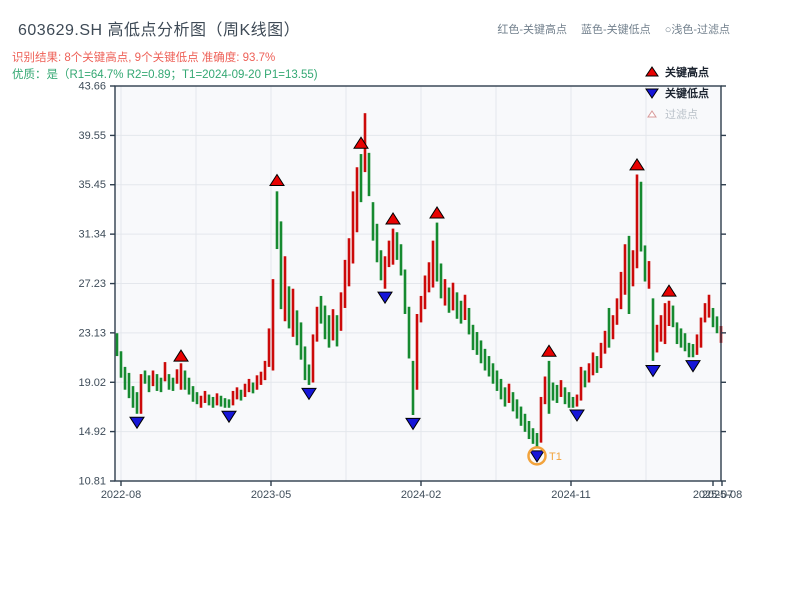 This screenshot has height=600, width=800. Describe the element at coordinates (92, 333) in the screenshot. I see `y-tick-label: 23.13` at that location.